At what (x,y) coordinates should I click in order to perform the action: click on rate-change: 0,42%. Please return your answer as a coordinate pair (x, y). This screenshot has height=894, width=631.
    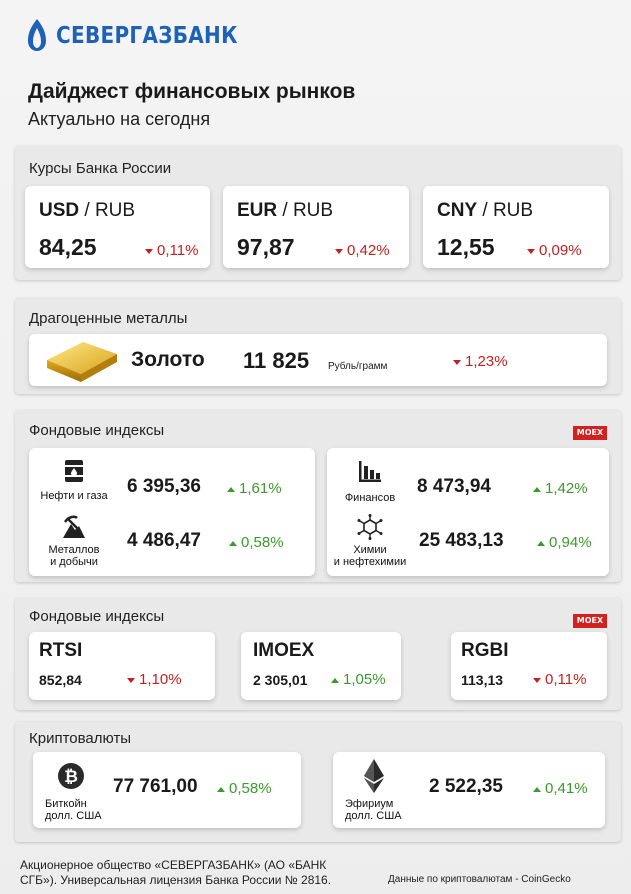
    Looking at the image, I should click on (362, 250).